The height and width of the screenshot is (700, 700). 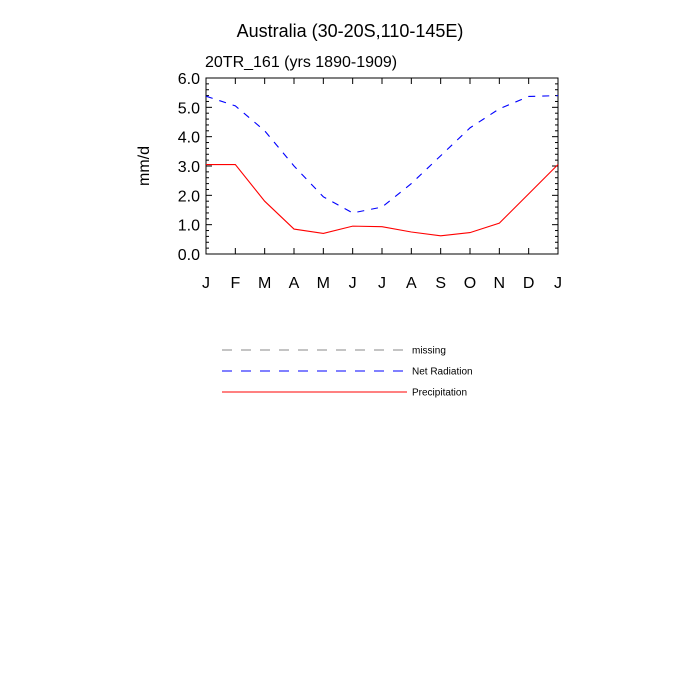 I want to click on y-tick-label: 5.0, so click(x=189, y=108).